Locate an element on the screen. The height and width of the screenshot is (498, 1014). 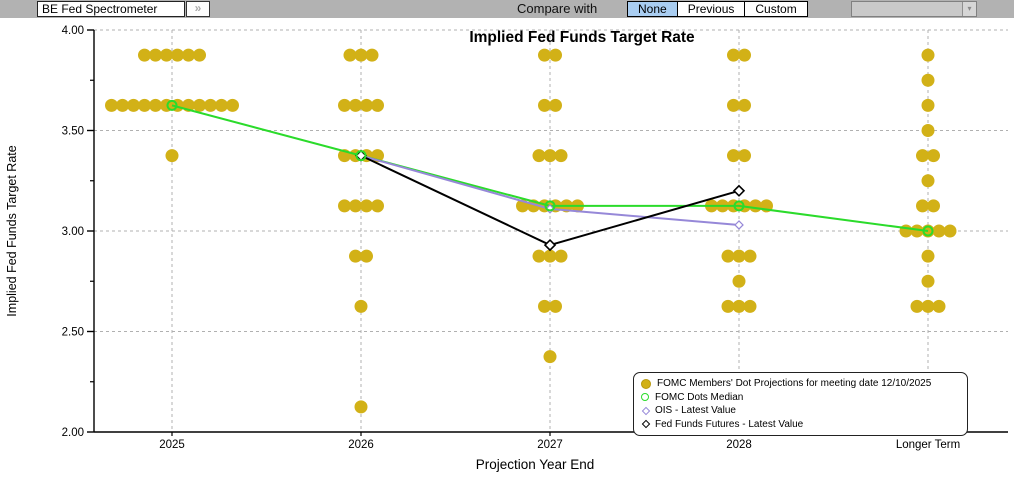
compare-button-group: None Previous Custom is located at coordinates (717, 9).